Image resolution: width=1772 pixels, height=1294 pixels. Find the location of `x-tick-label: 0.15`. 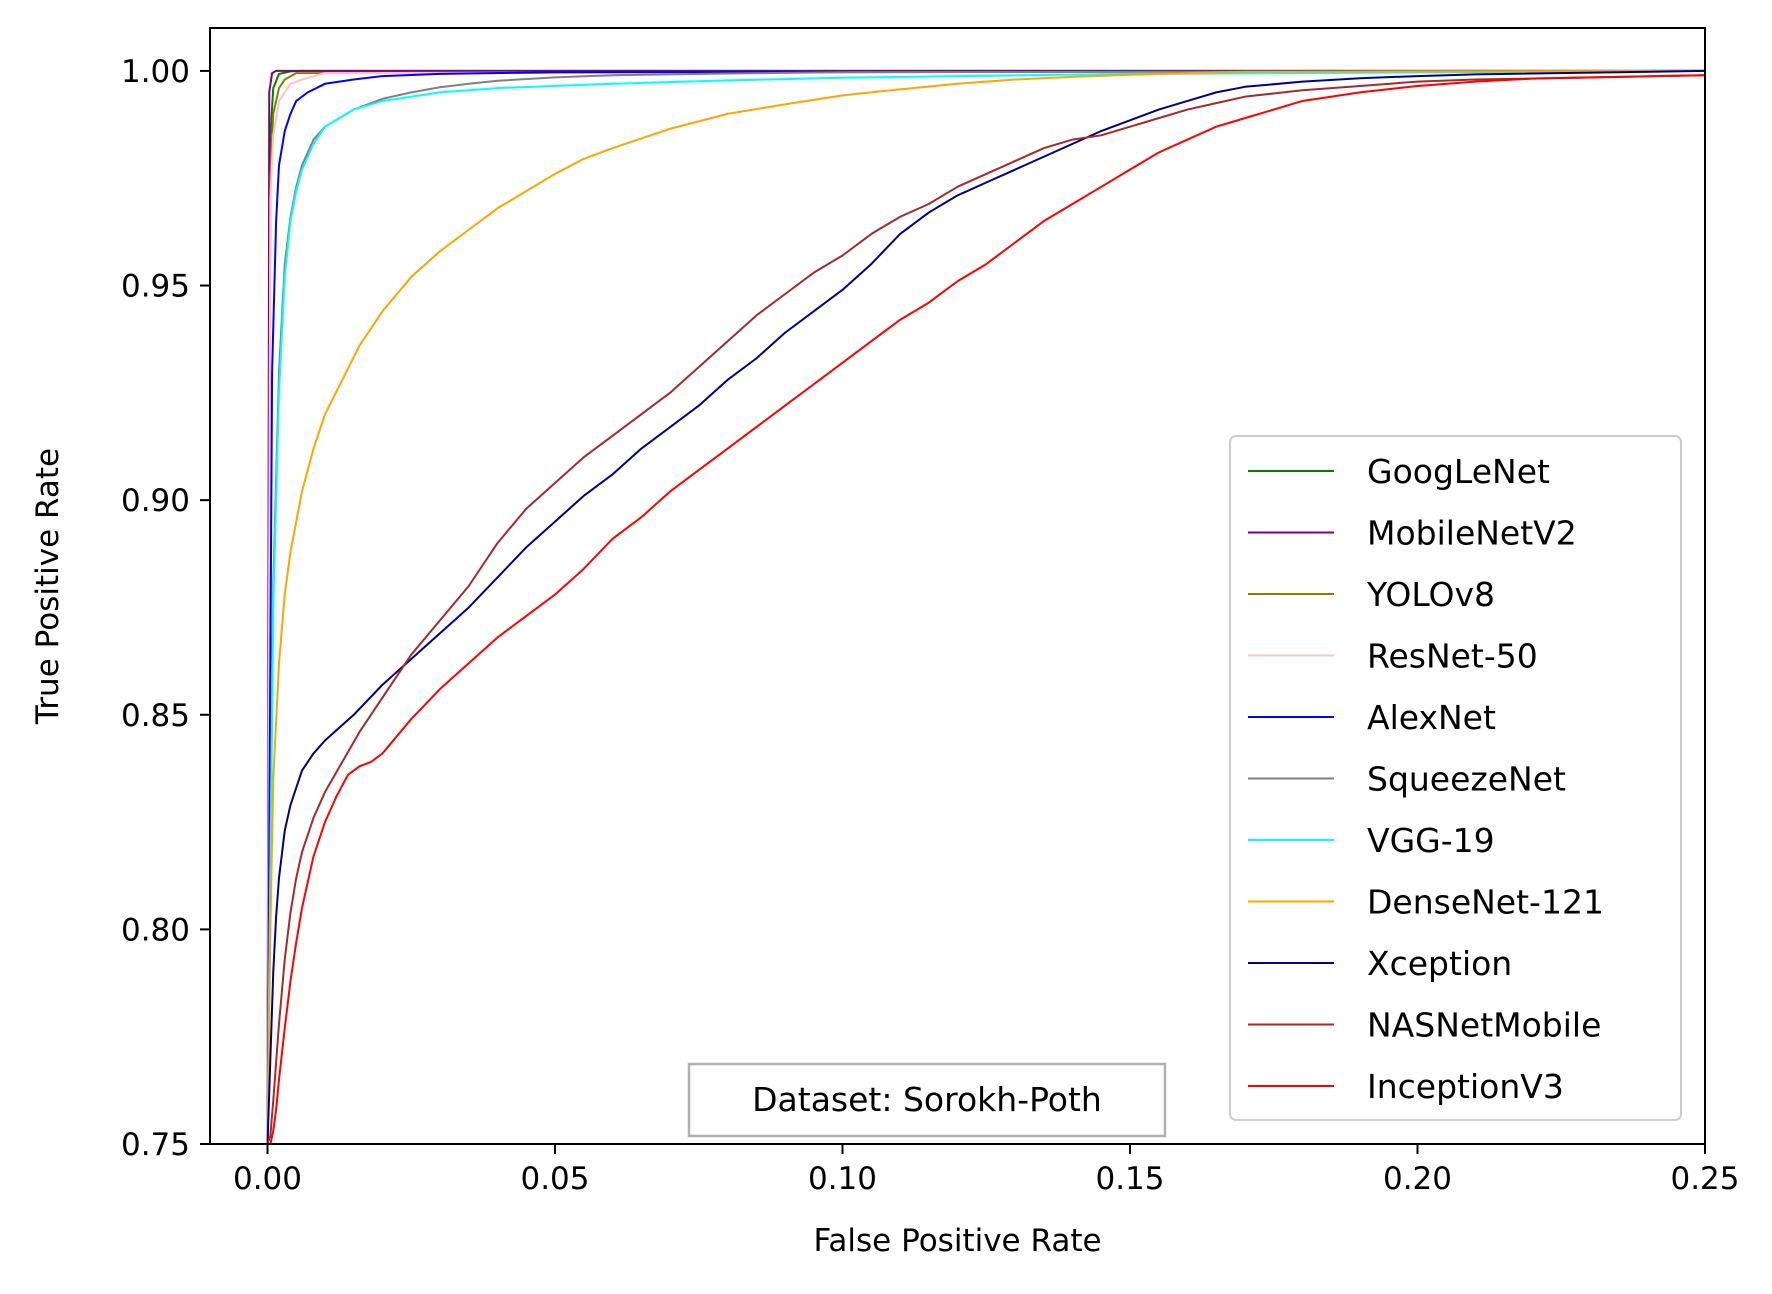

x-tick-label: 0.15 is located at coordinates (1129, 1179).